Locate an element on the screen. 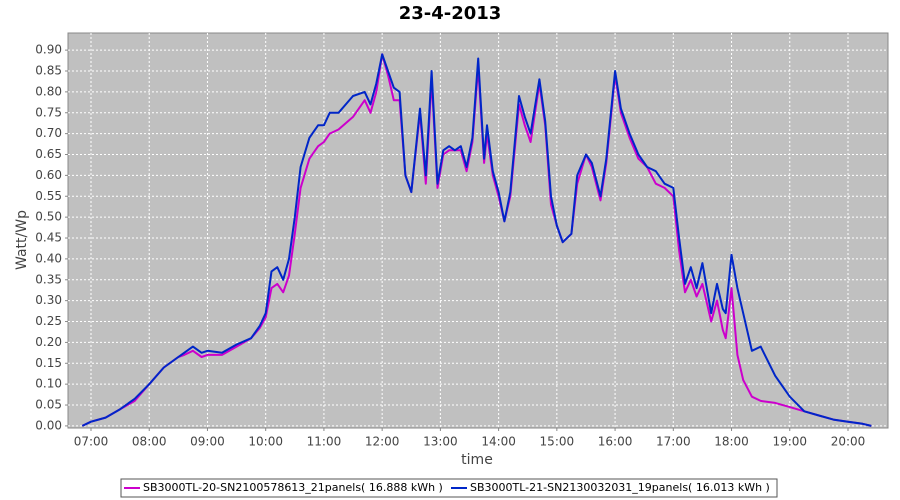 Image resolution: width=900 pixels, height=500 pixels. x-tick-label: 17:00 is located at coordinates (673, 442).